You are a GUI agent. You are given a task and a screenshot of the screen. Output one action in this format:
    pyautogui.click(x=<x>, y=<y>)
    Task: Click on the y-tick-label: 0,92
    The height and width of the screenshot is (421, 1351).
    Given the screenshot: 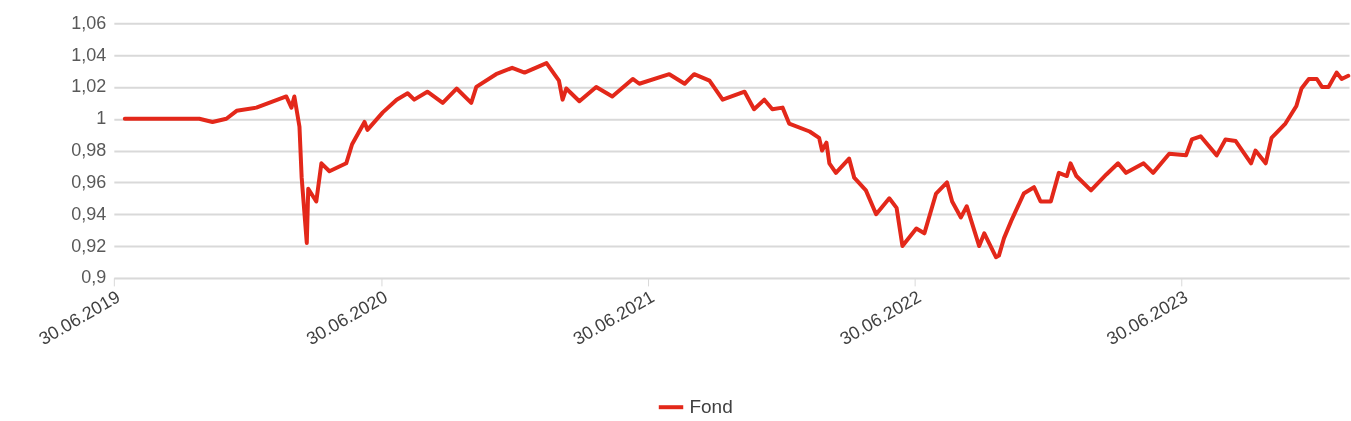 What is the action you would take?
    pyautogui.click(x=89, y=245)
    